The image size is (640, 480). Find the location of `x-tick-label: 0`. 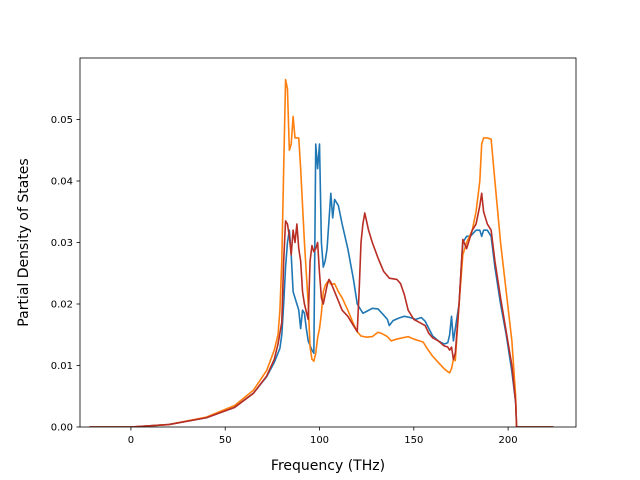

x-tick-label: 0 is located at coordinates (131, 440).